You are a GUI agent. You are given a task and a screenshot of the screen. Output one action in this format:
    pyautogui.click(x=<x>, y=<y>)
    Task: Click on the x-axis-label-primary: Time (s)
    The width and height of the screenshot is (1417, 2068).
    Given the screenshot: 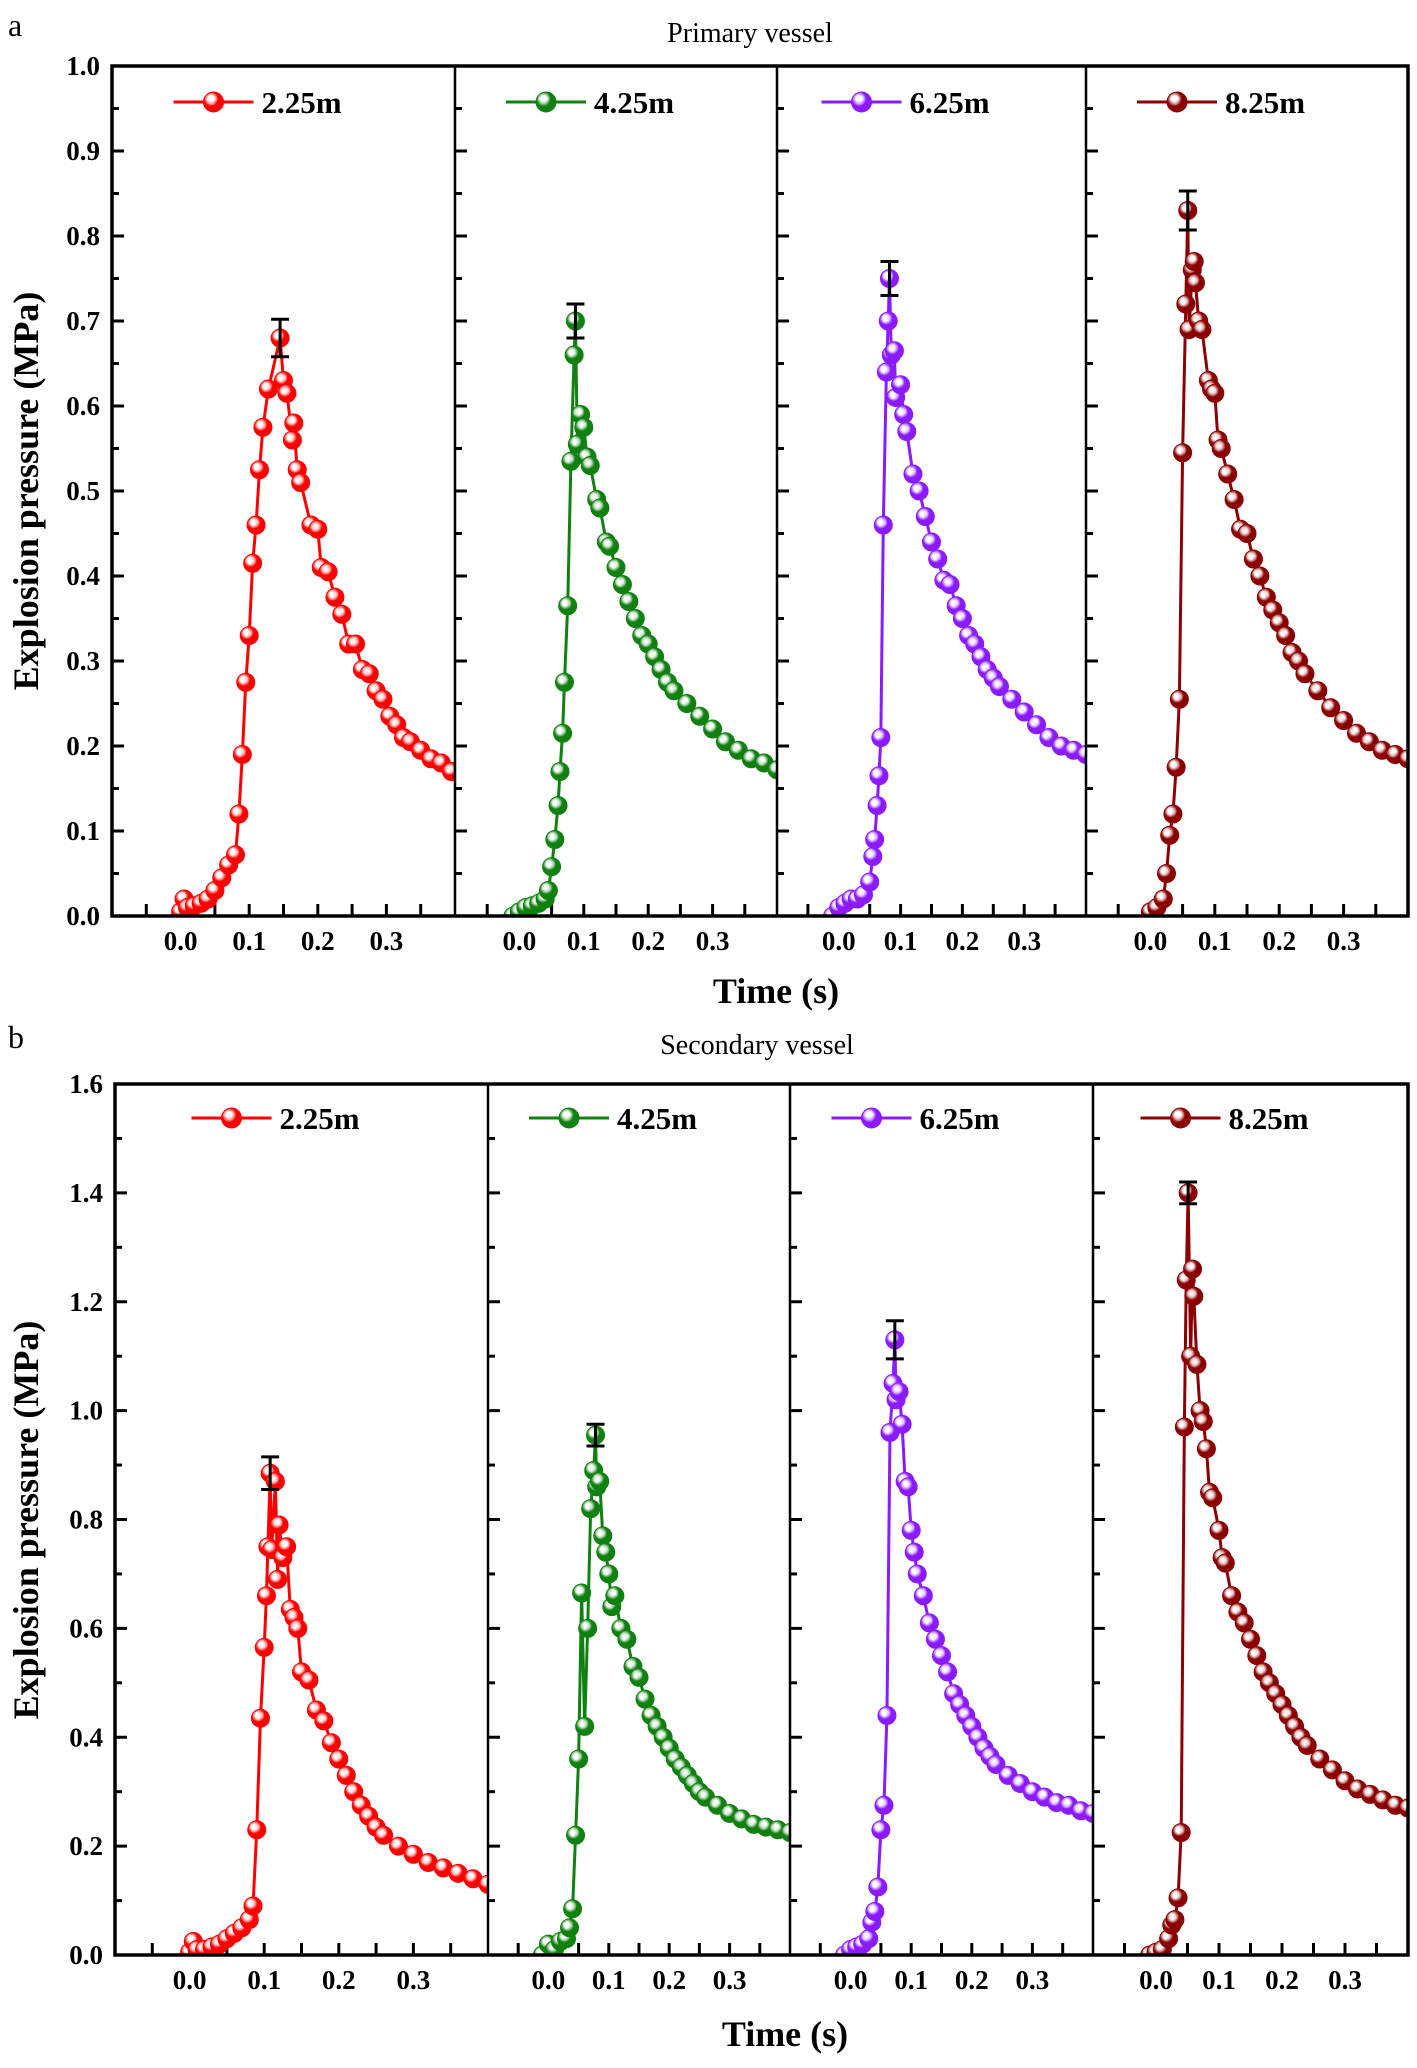 What is the action you would take?
    pyautogui.click(x=776, y=991)
    